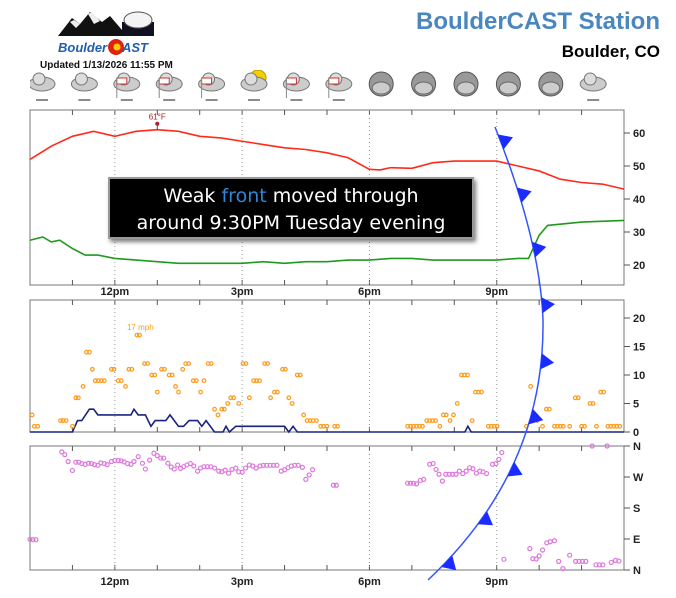  Describe the element at coordinates (291, 223) in the screenshot. I see `annotation-text: around 9:30PM Tuesday evening` at that location.